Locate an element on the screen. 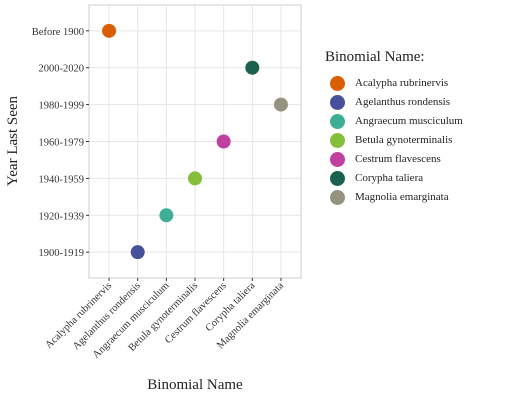 This screenshot has height=401, width=522. legend-label: Acalypha rubrinervis is located at coordinates (402, 83).